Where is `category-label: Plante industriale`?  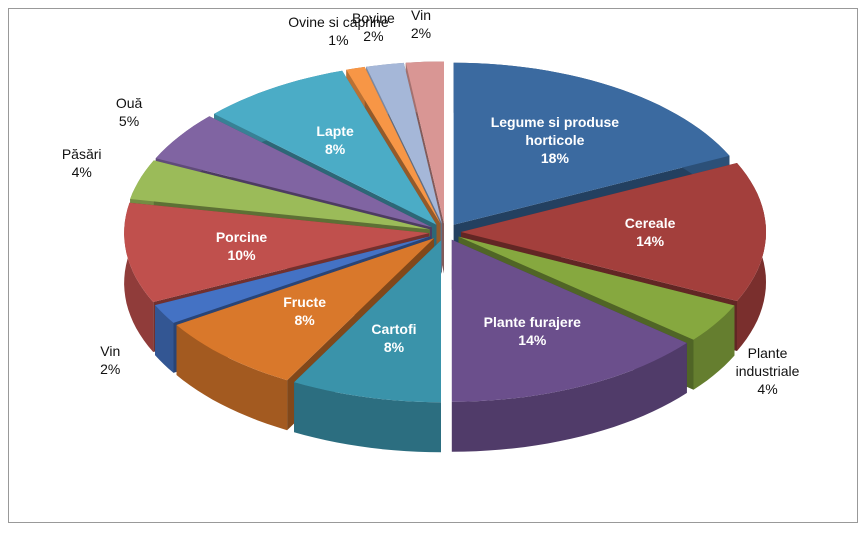
category-label: Plante industriale is located at coordinates (767, 361).